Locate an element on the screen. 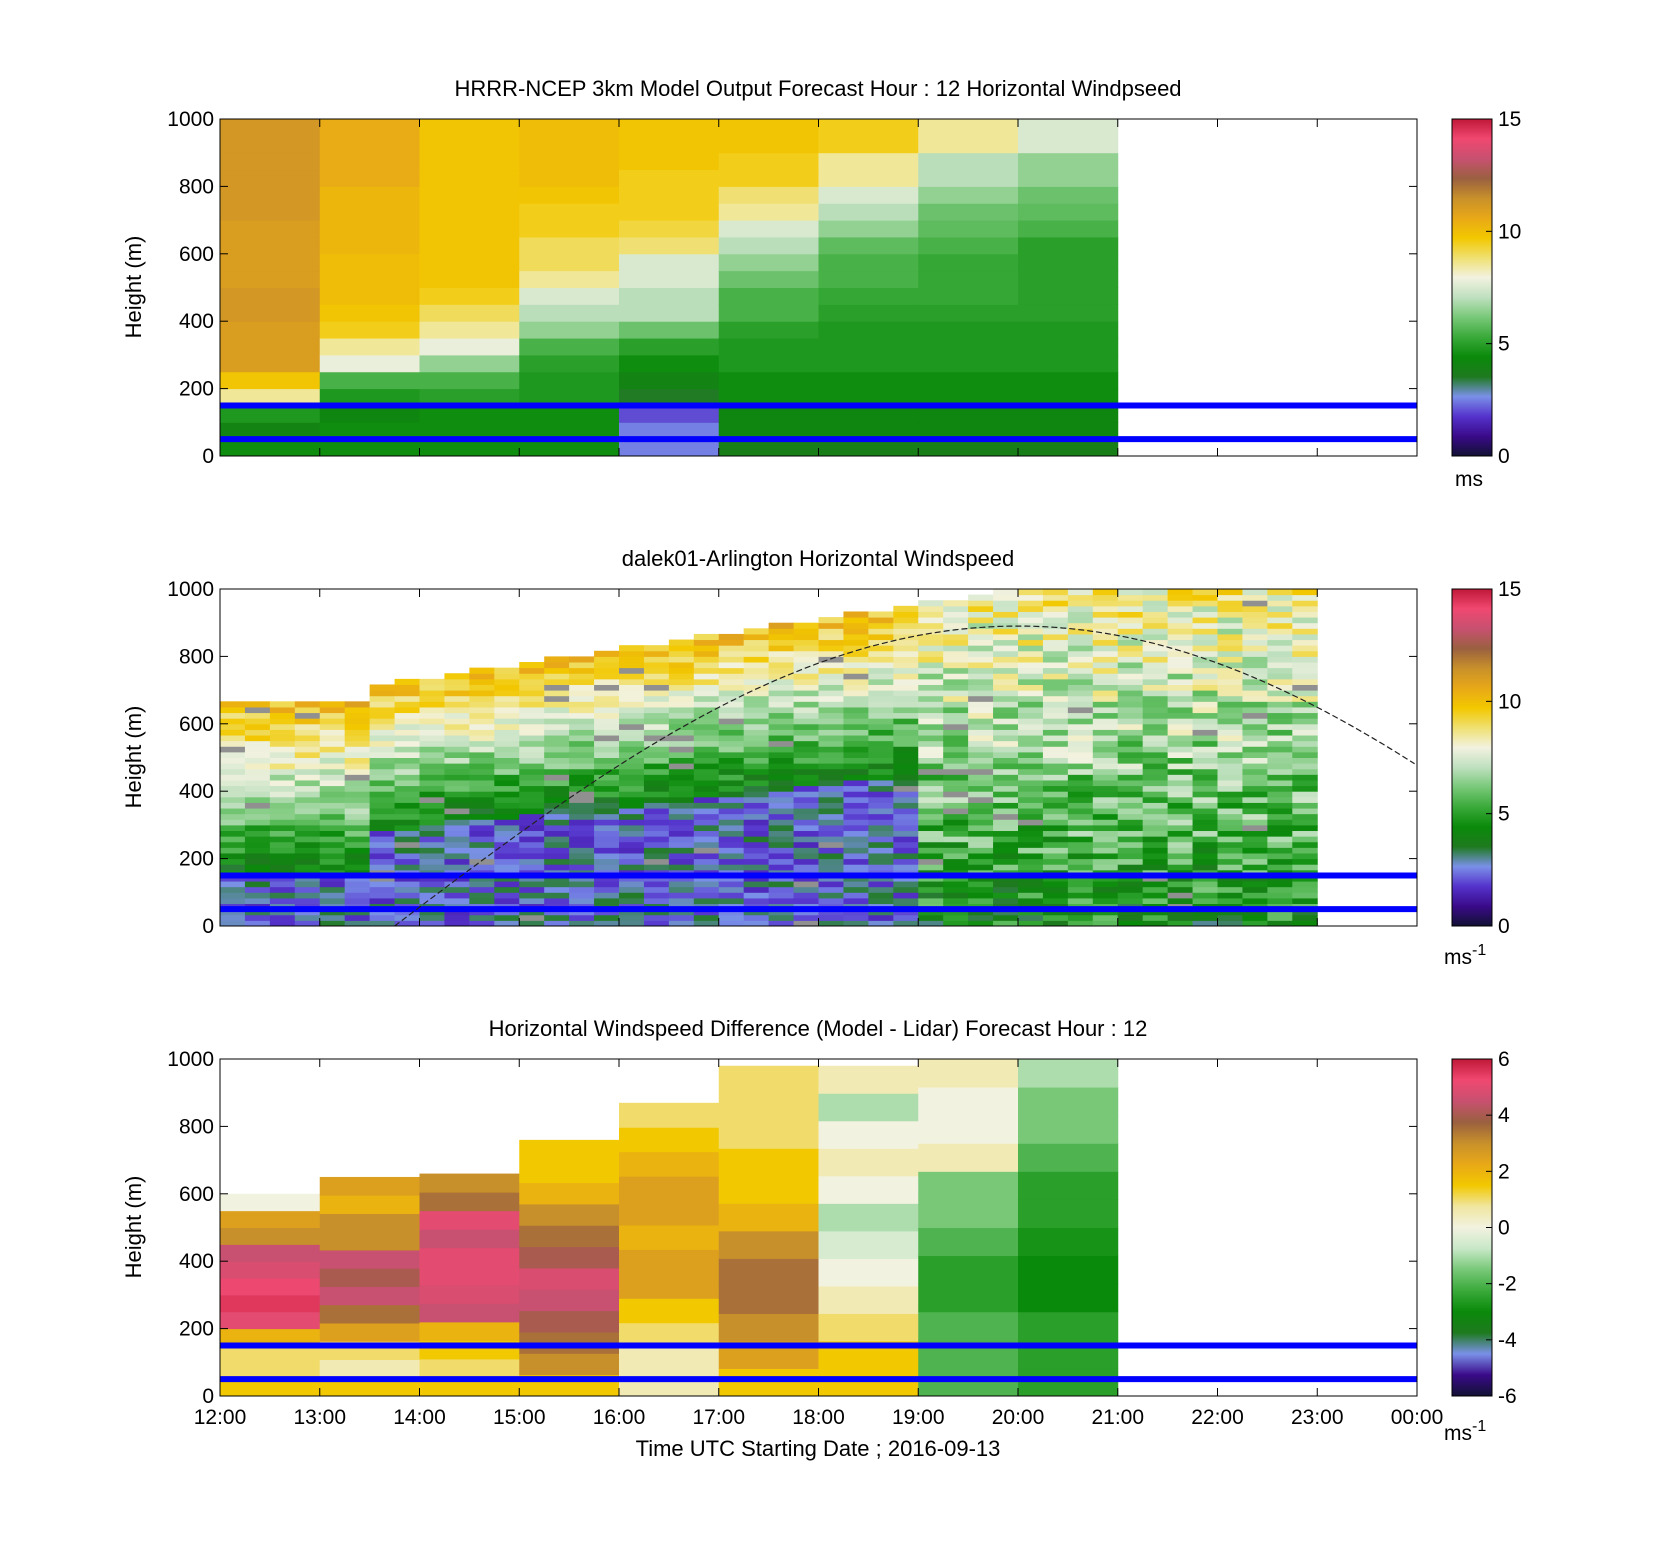 The width and height of the screenshot is (1680, 1561). colorbar-tick-label: 10 is located at coordinates (1509, 701).